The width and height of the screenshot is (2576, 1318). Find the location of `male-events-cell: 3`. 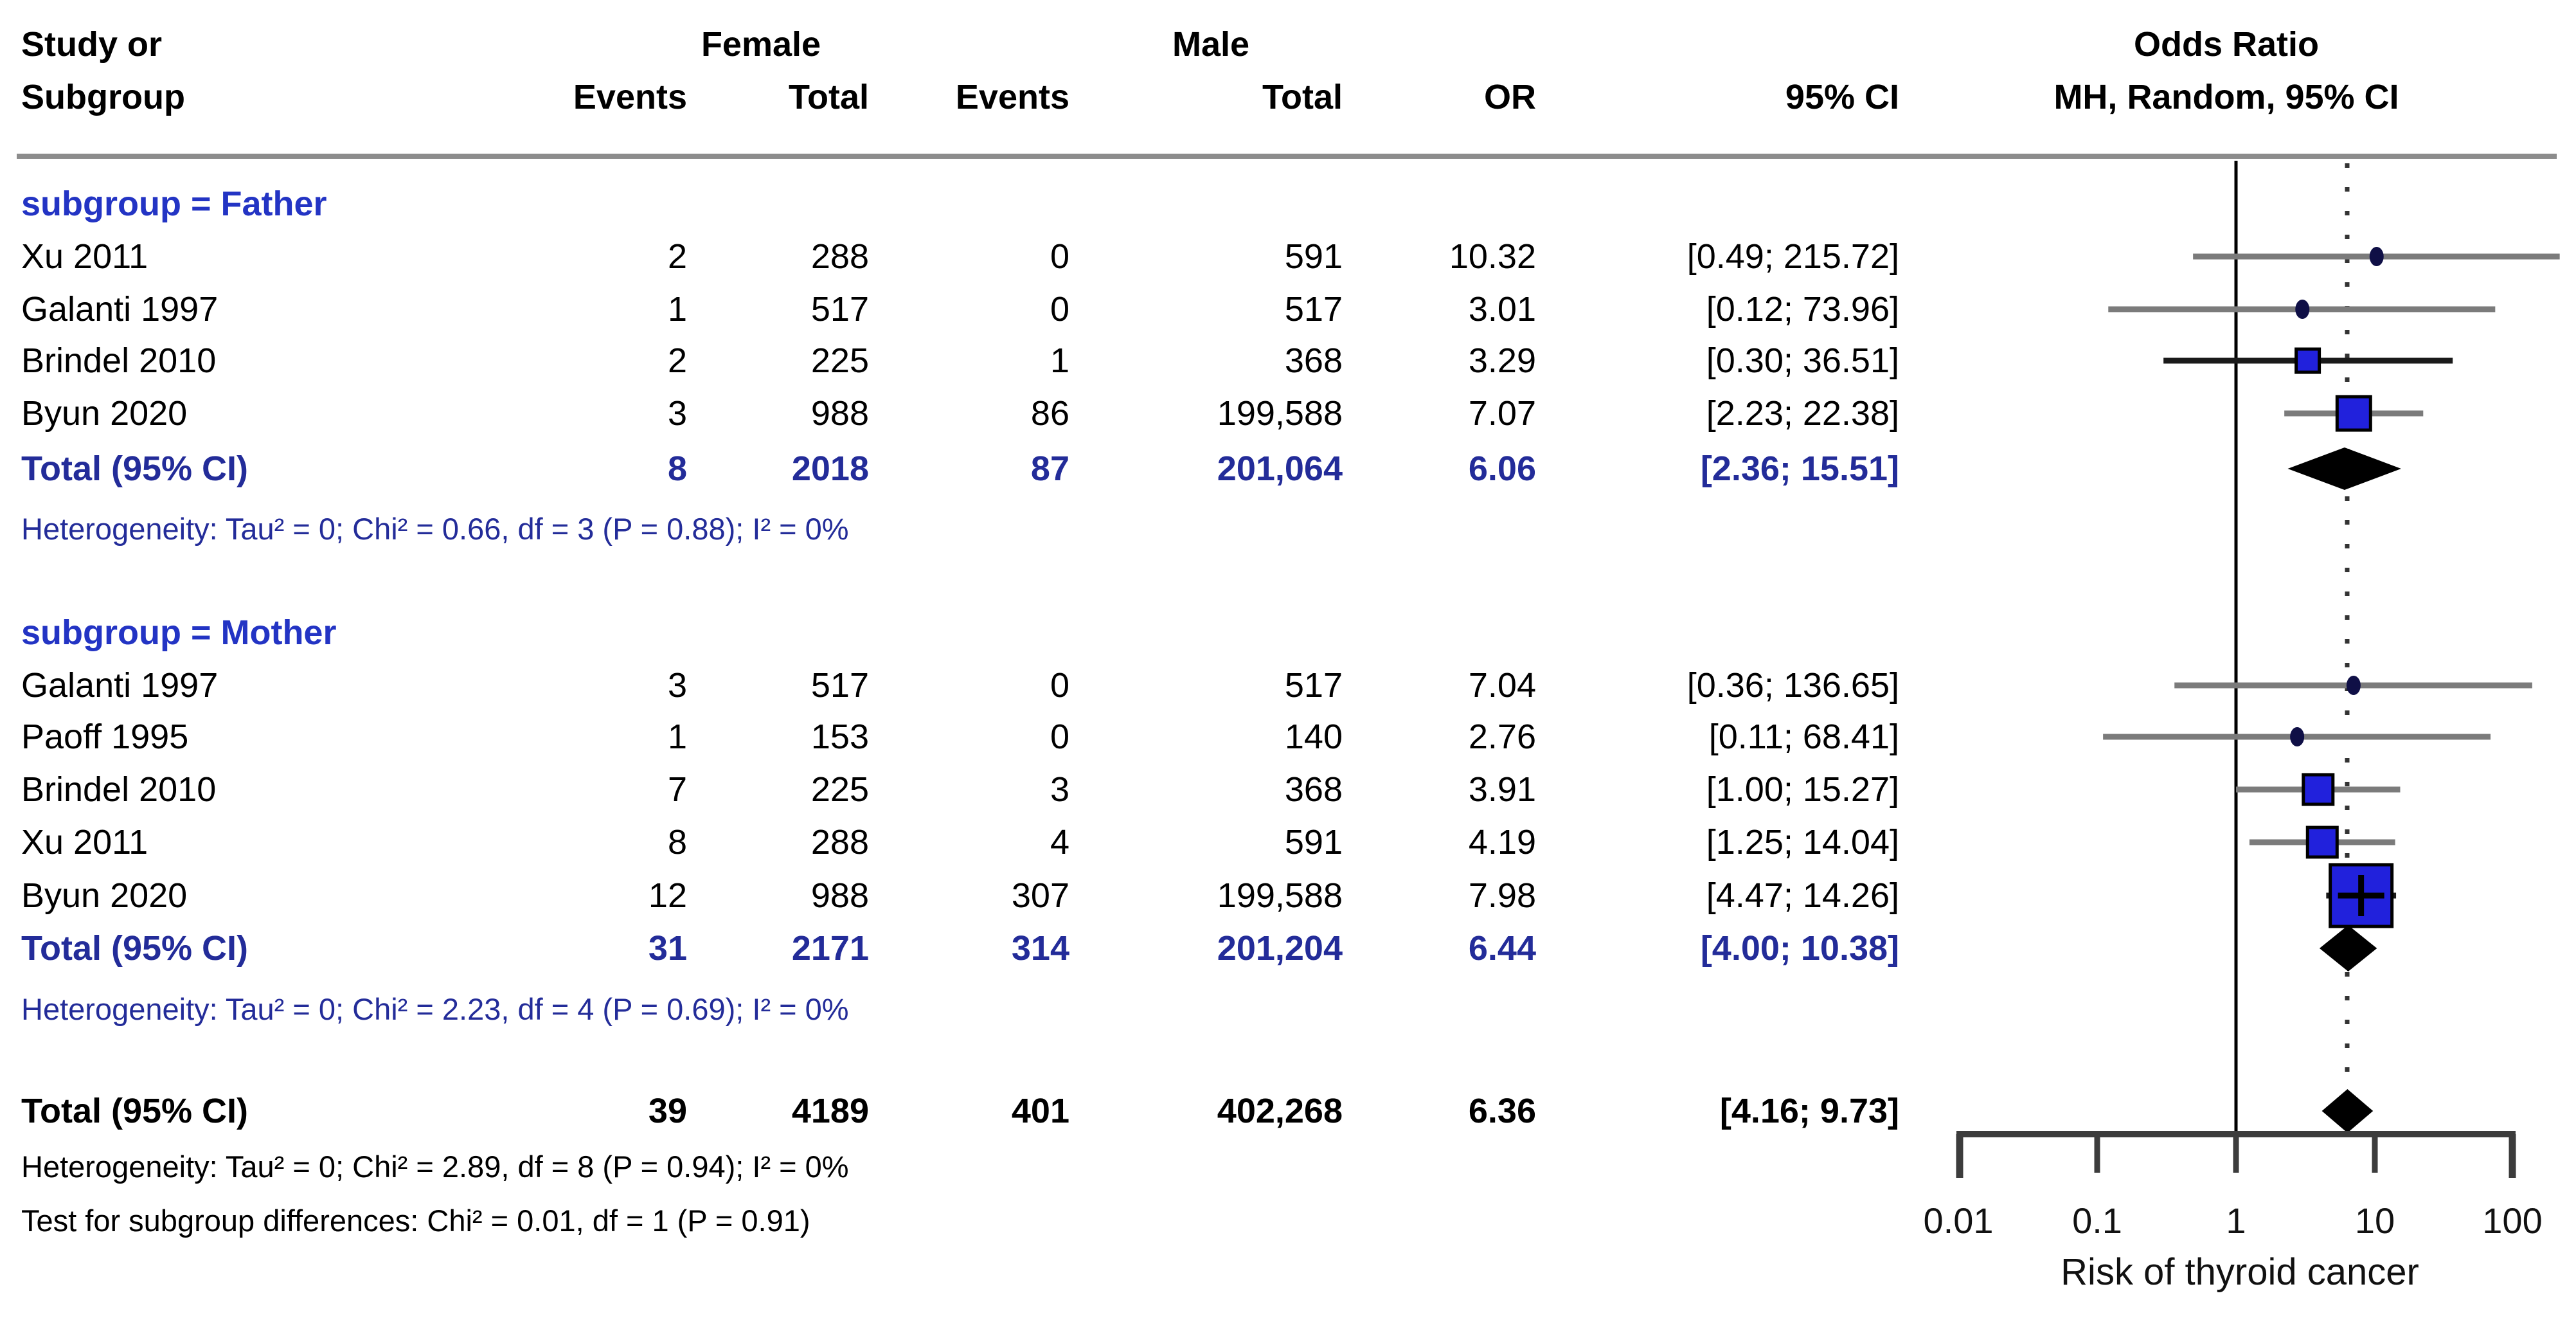

male-events-cell: 3 is located at coordinates (1059, 790).